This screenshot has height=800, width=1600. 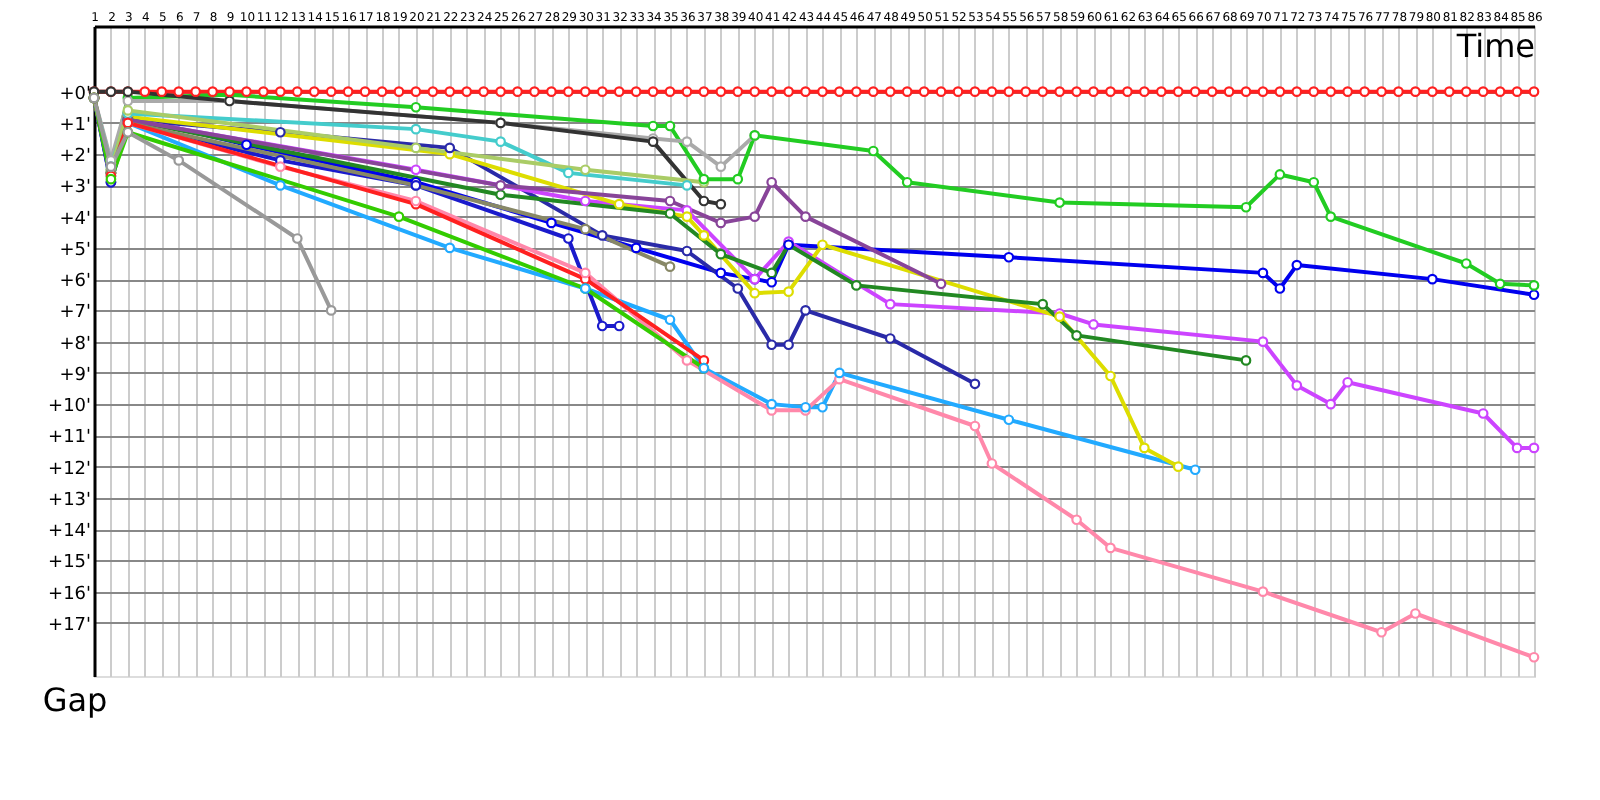 What do you see at coordinates (75, 700) in the screenshot?
I see `y-axis-title: Gap` at bounding box center [75, 700].